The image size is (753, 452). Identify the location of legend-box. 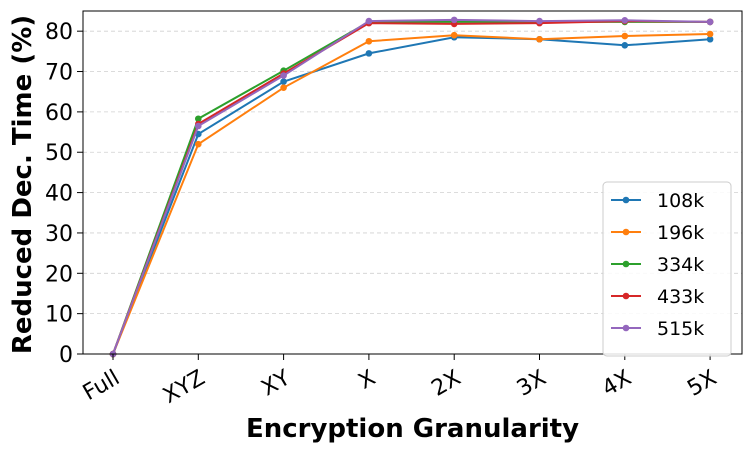
(667, 269).